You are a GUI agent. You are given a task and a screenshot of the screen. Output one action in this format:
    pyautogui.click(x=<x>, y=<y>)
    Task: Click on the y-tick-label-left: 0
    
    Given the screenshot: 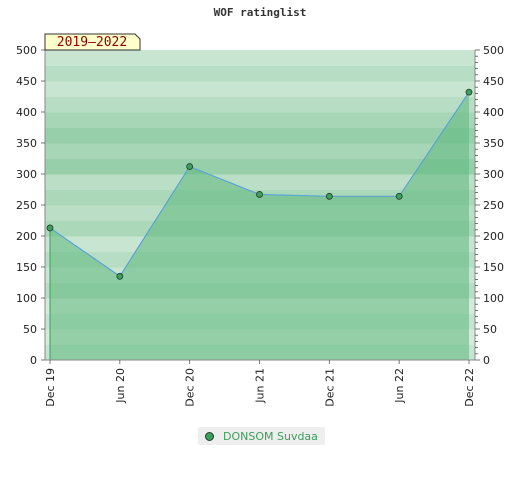 What is the action you would take?
    pyautogui.click(x=33, y=360)
    